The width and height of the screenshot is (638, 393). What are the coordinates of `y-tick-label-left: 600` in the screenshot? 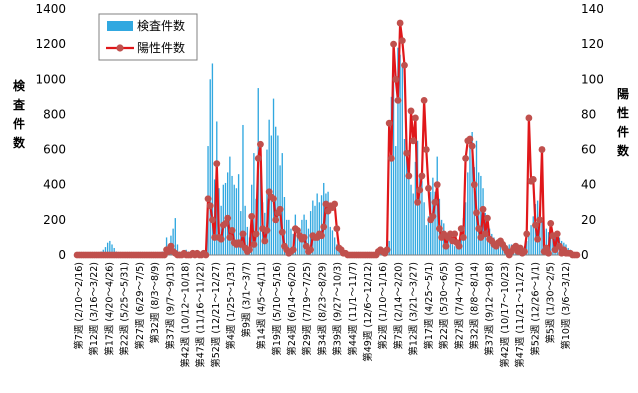 It's located at (54, 150).